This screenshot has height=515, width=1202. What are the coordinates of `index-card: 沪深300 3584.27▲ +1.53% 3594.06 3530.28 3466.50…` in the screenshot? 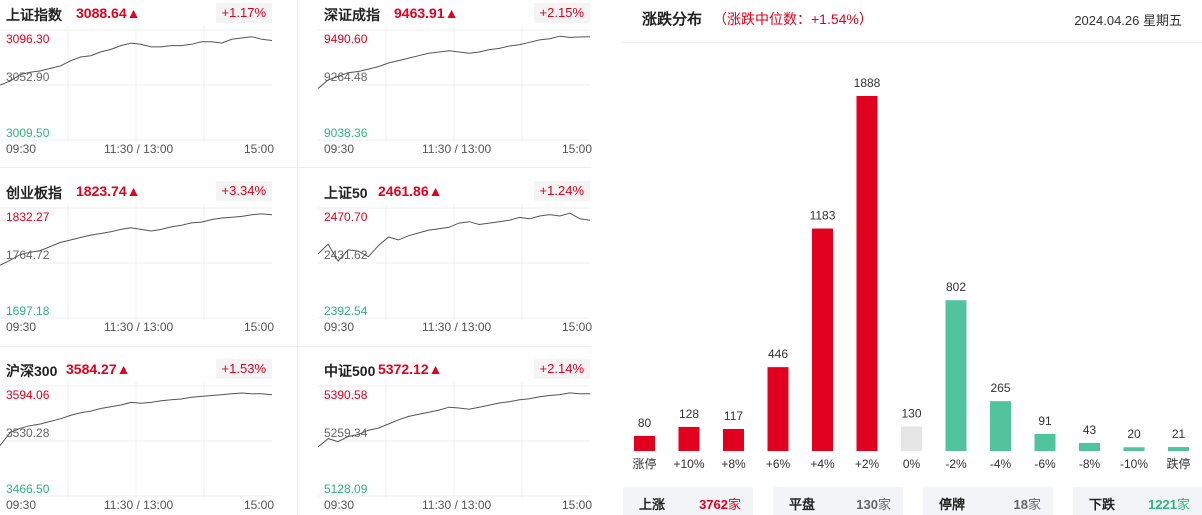 It's located at (137, 435).